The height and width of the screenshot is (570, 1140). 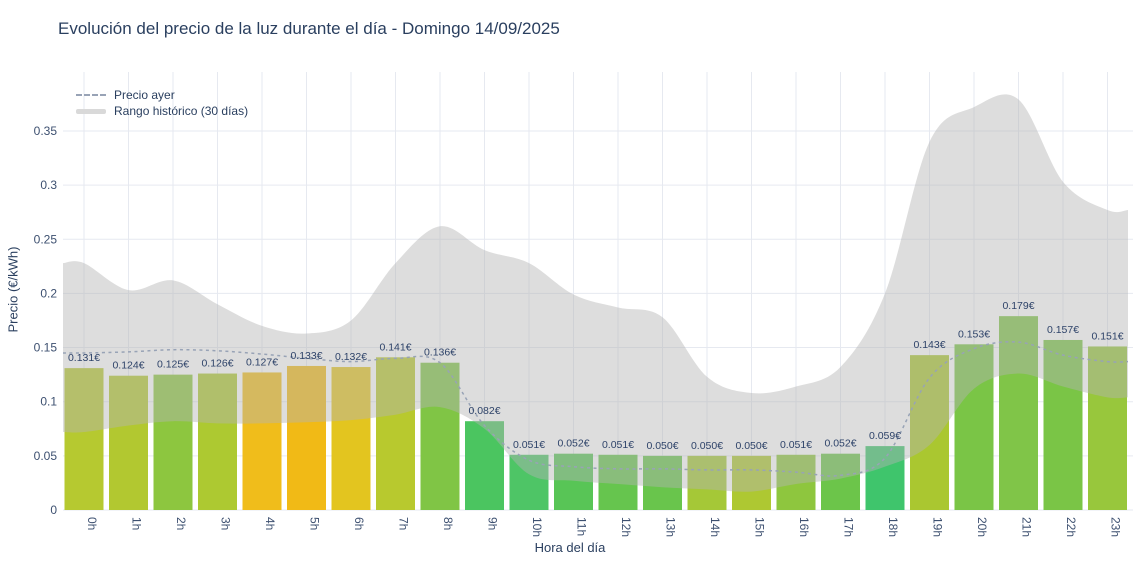 I want to click on legend: Precio ayer Rango histórico (30 días), so click(x=162, y=103).